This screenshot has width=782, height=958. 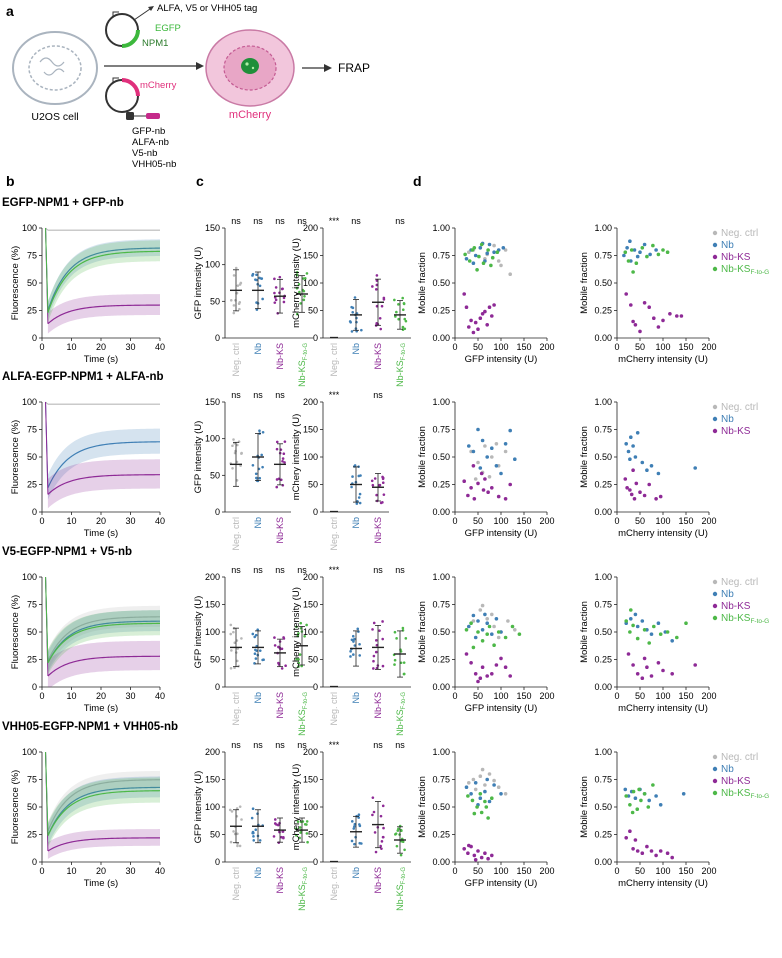 I want to click on frap-x-tick-label: 40, so click(x=160, y=347).